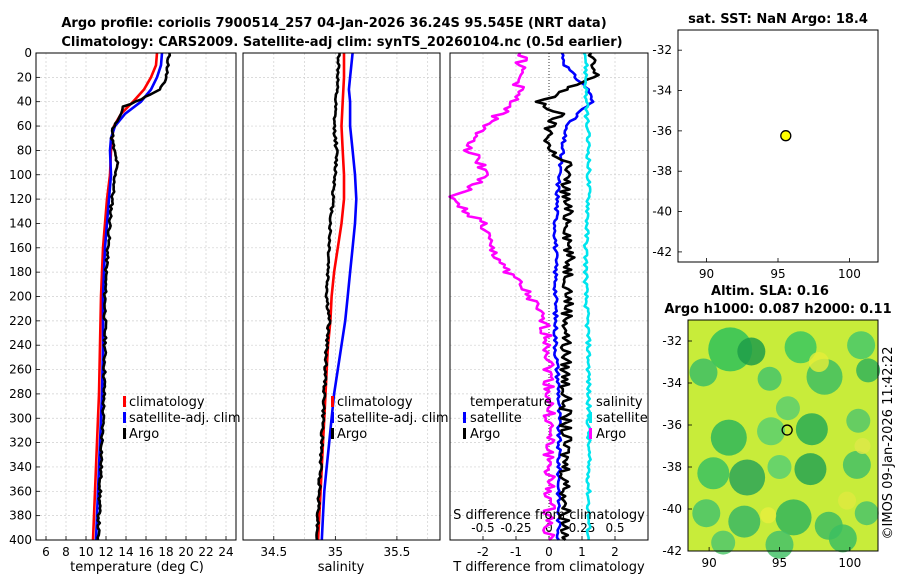 The width and height of the screenshot is (900, 580). I want to click on legend-label-t-satellite: satellite, so click(496, 418).